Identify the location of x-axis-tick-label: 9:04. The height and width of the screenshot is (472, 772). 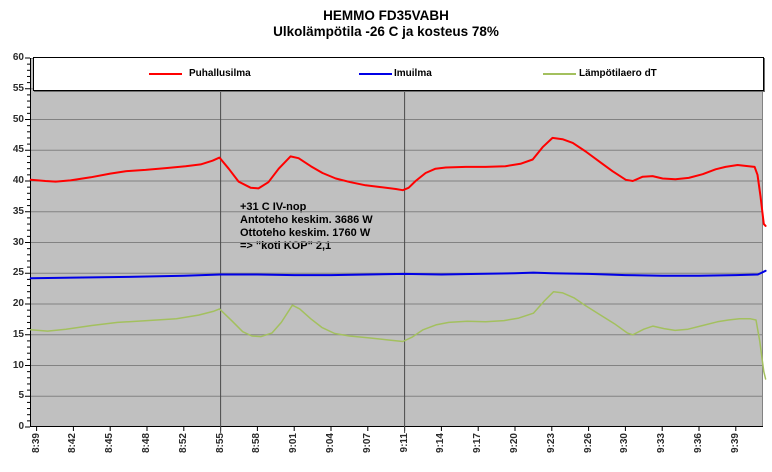
(330, 443).